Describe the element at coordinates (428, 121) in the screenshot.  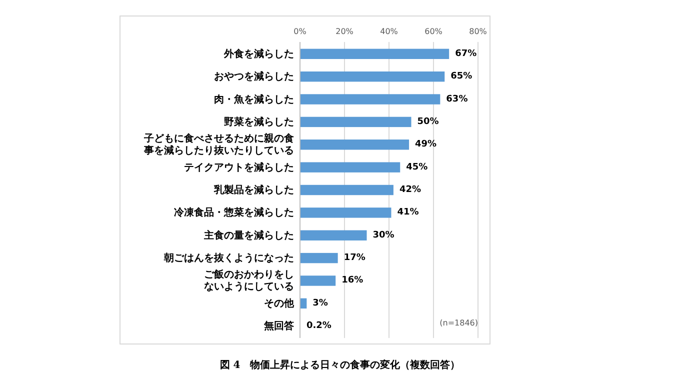
I see `data-label: 50%` at that location.